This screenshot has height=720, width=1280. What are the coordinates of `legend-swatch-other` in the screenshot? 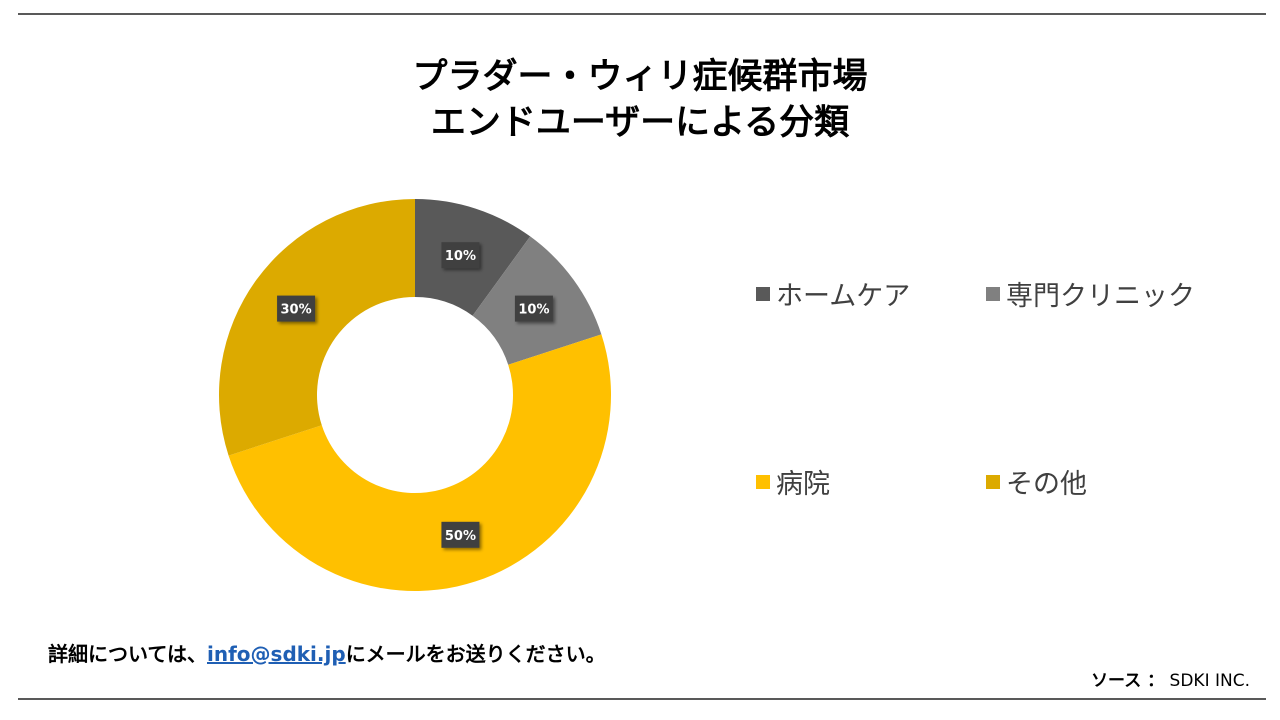 It's located at (993, 481).